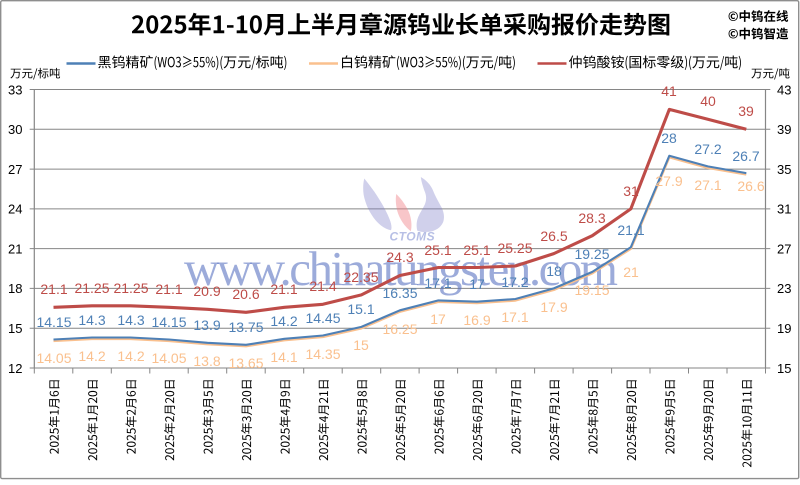 This screenshot has width=800, height=485. I want to click on svg-text: 26.5, so click(553, 236).